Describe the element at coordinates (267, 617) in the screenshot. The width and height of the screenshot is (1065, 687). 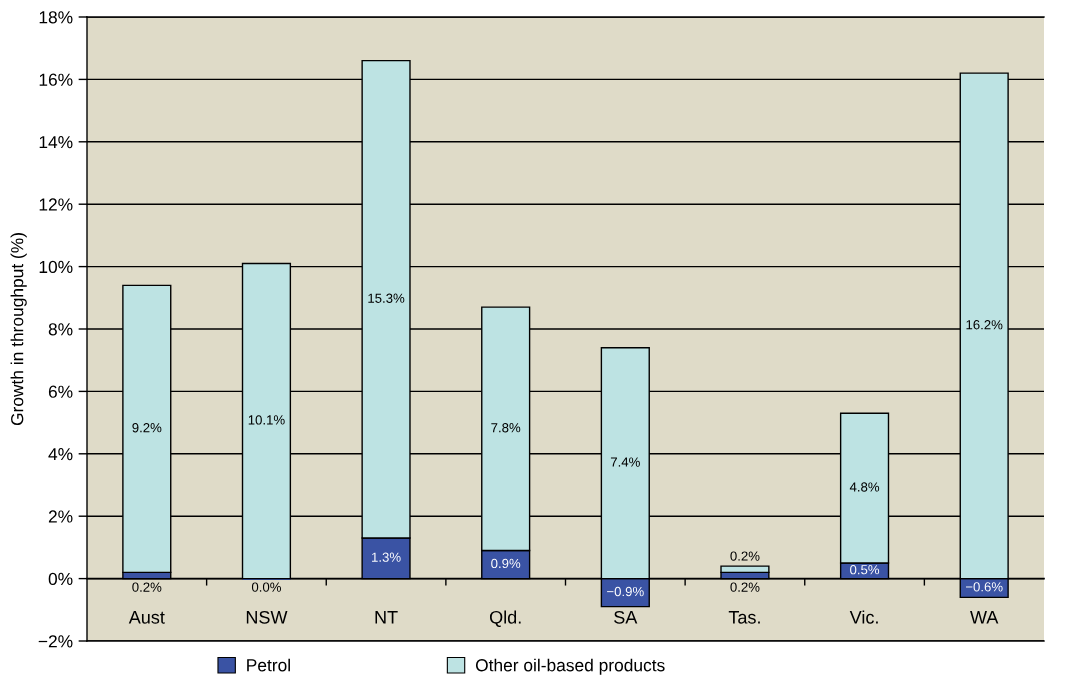
I see `x-tick-label: NSW` at that location.